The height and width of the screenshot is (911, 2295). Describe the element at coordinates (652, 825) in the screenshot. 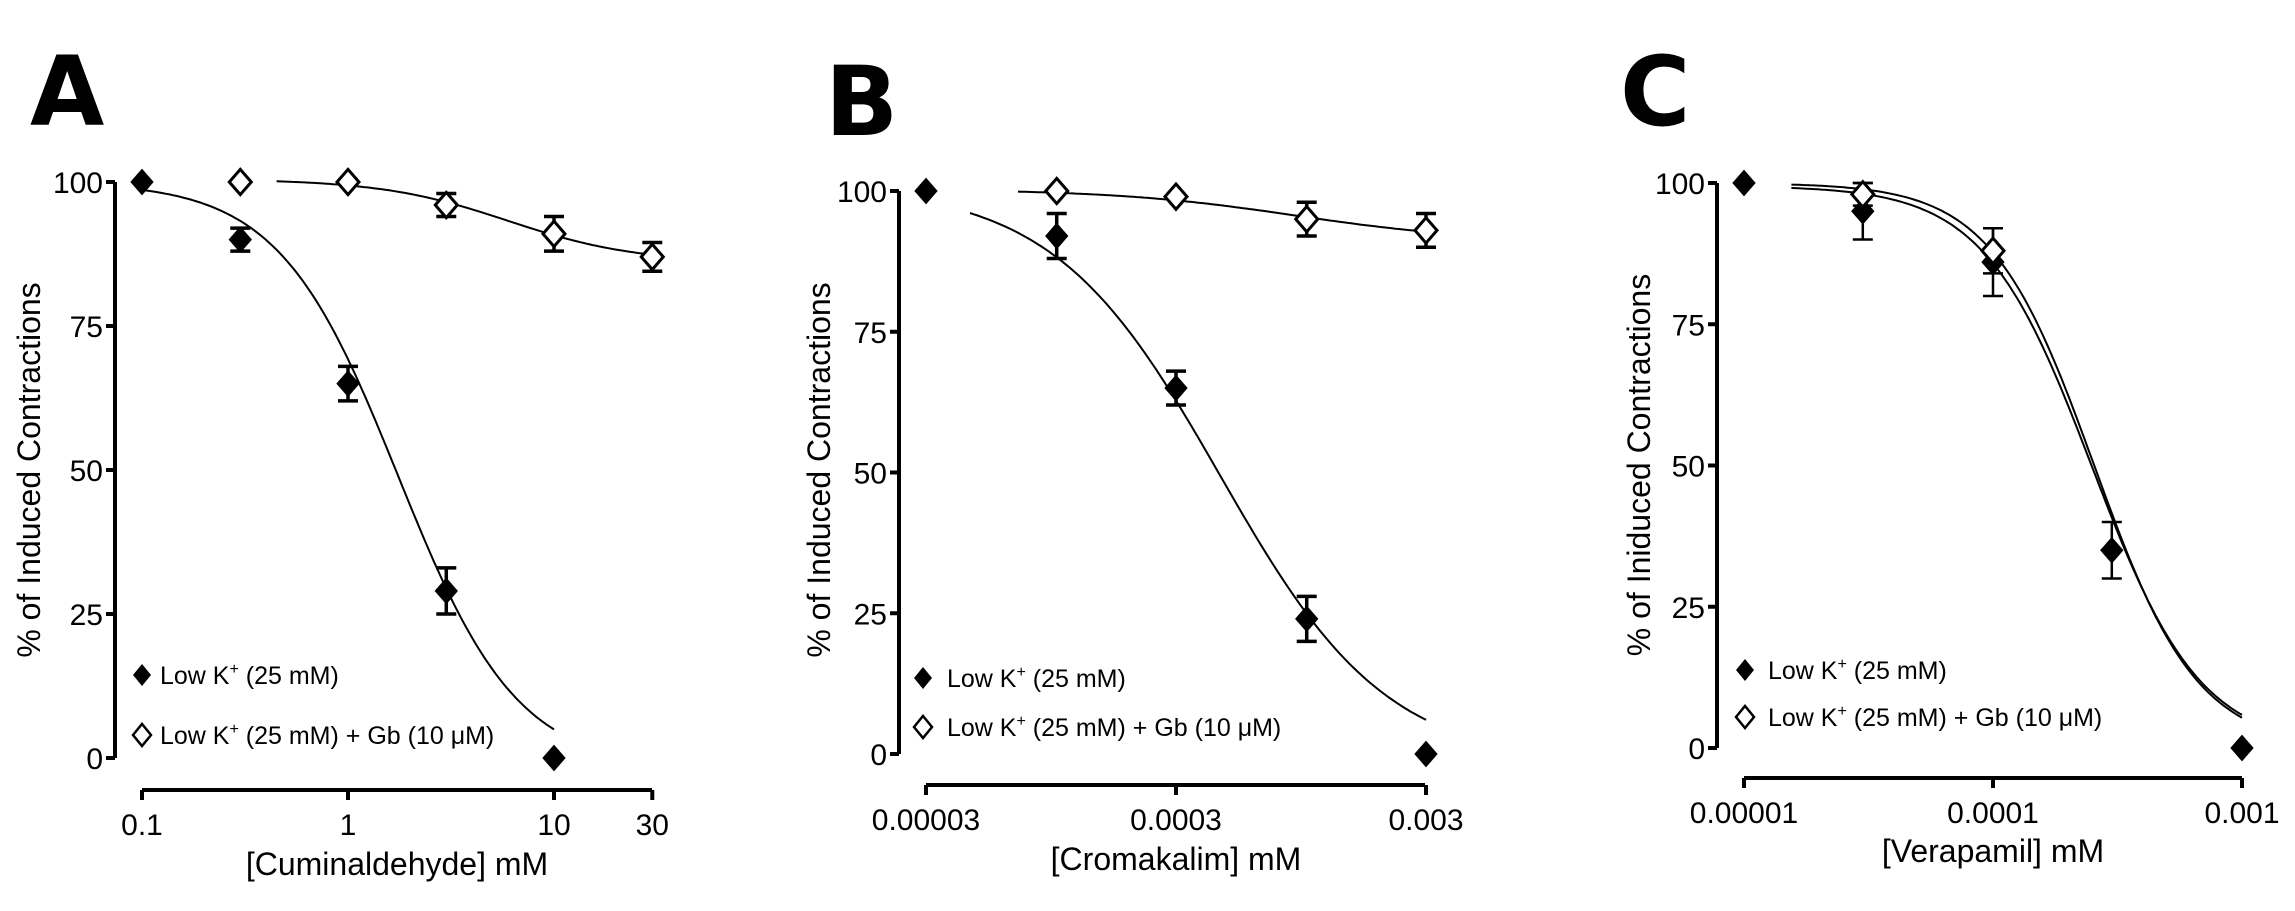

I see `x-tick-label: 30` at that location.